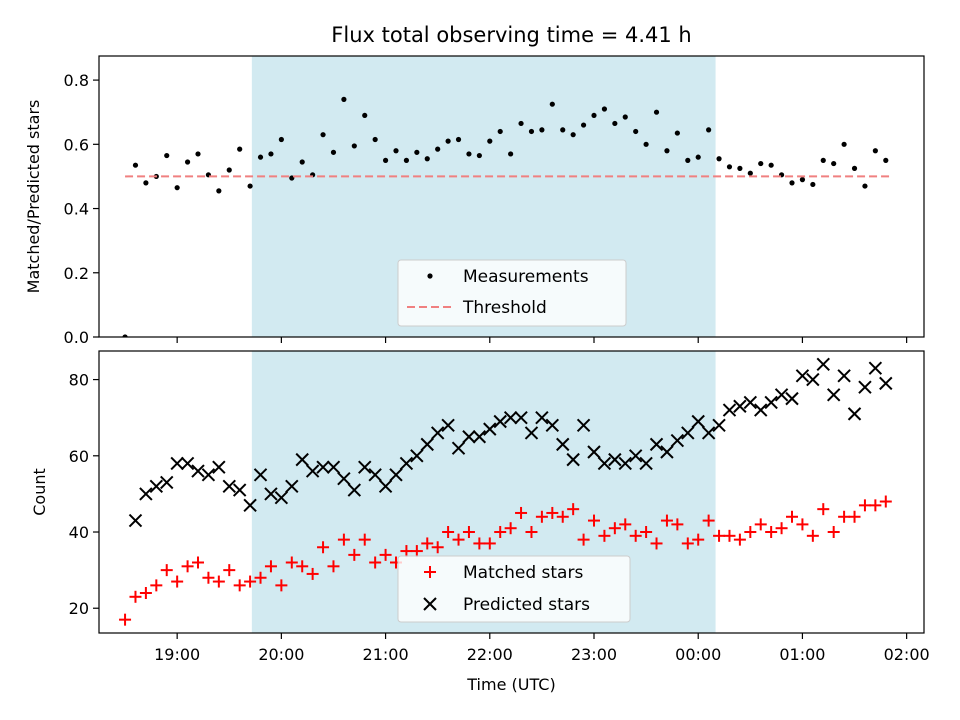  I want to click on top-legend: Measurements Threshold, so click(512, 293).